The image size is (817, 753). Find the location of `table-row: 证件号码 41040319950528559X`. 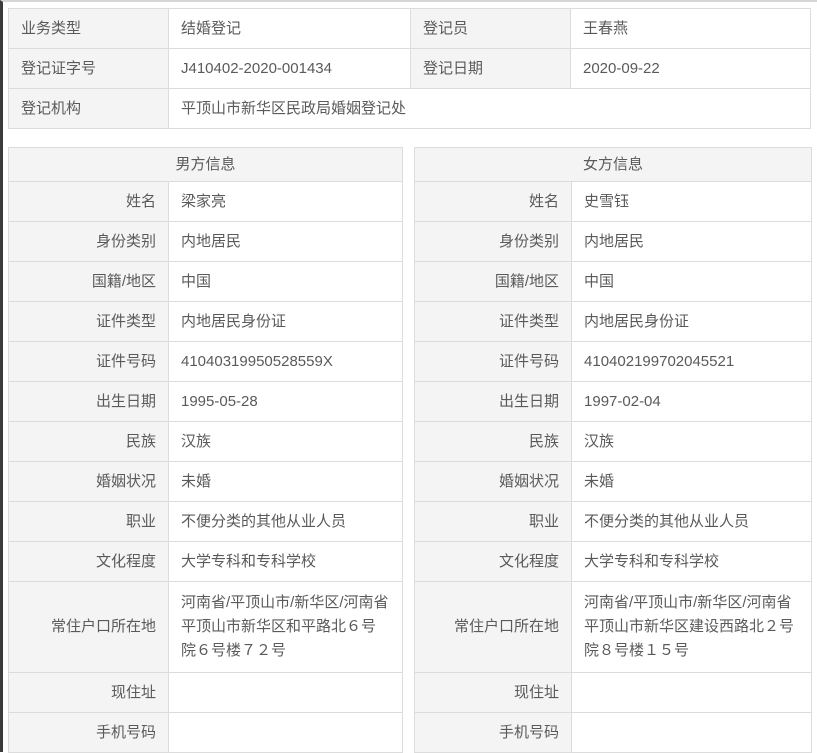

table-row: 证件号码 41040319950528559X is located at coordinates (206, 361).